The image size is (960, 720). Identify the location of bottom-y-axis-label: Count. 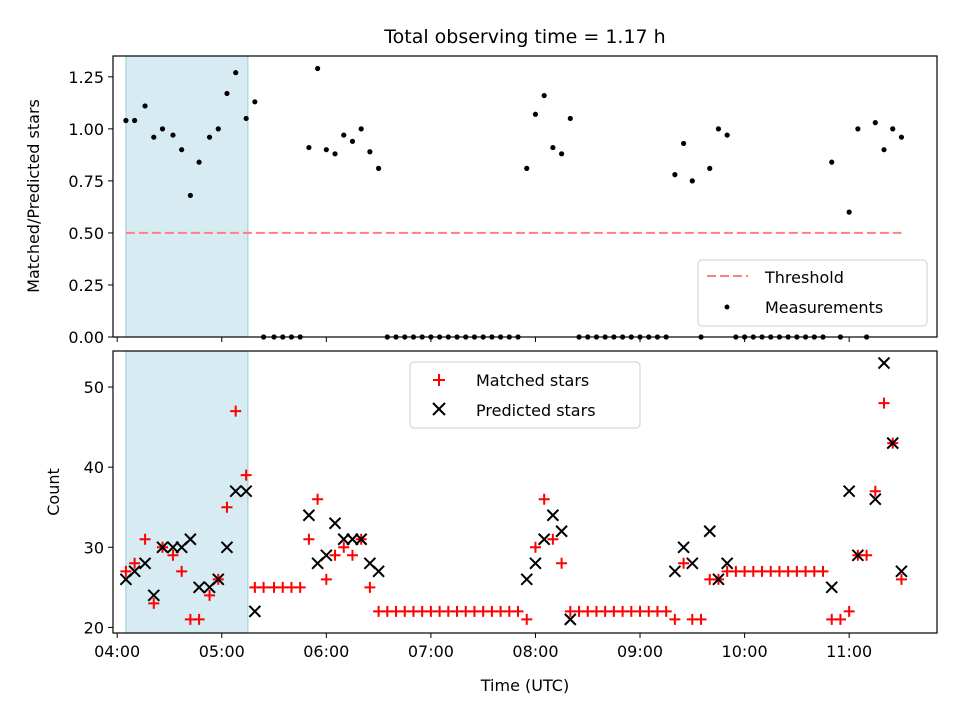
(53, 492).